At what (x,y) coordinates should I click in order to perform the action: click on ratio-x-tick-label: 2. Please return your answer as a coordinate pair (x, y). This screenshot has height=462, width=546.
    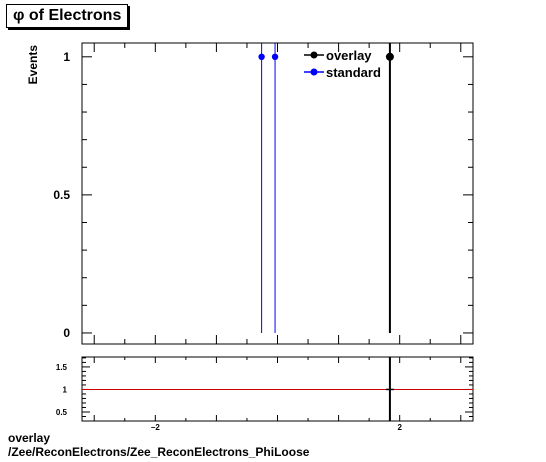
    Looking at the image, I should click on (399, 427).